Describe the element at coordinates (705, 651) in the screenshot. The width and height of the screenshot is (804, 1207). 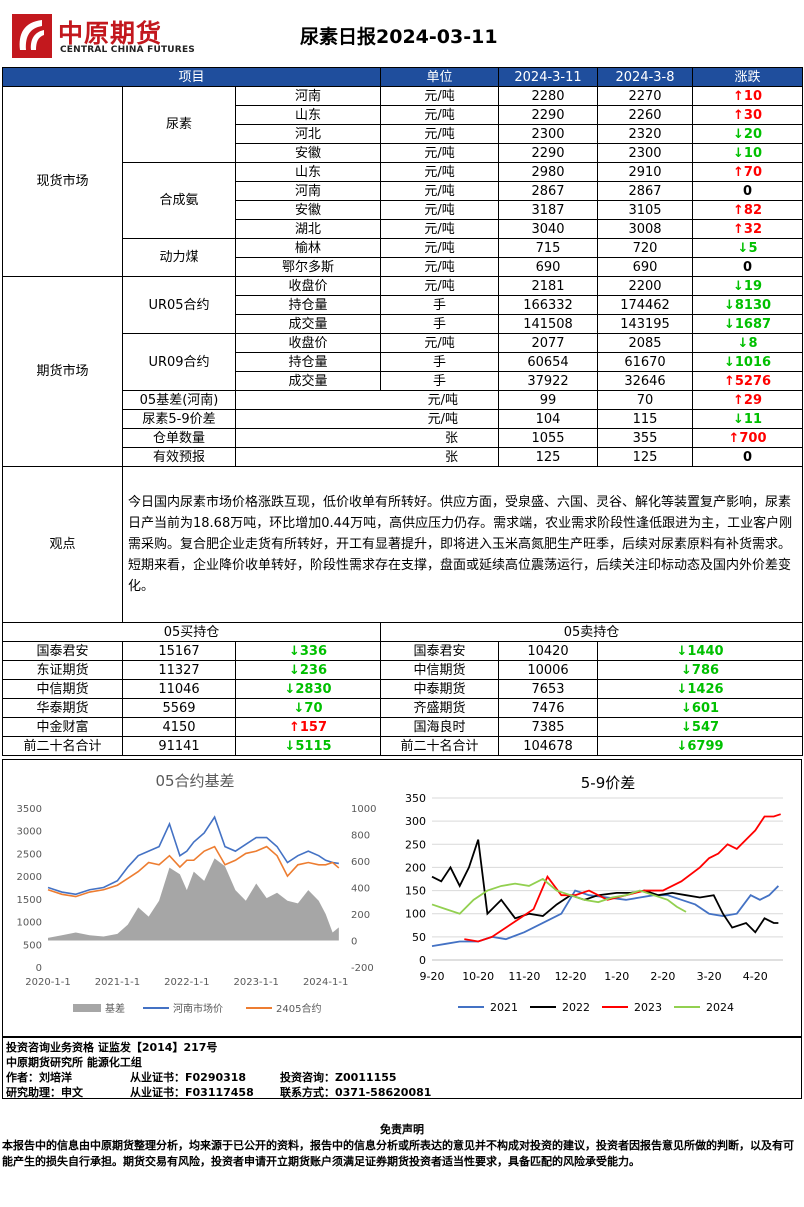
I see `change-value: 1440` at that location.